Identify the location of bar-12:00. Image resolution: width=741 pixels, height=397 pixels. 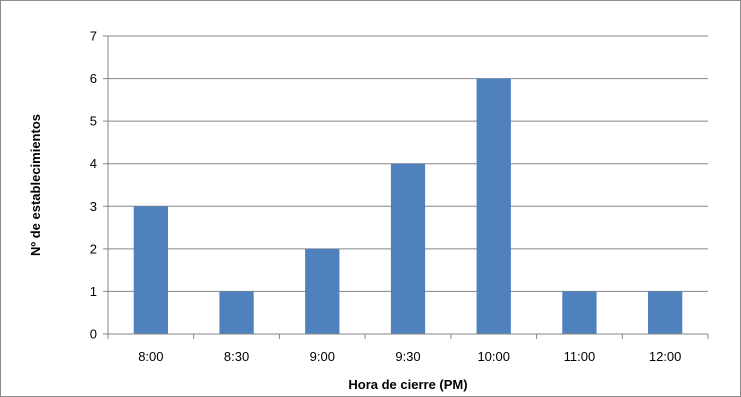
(665, 312).